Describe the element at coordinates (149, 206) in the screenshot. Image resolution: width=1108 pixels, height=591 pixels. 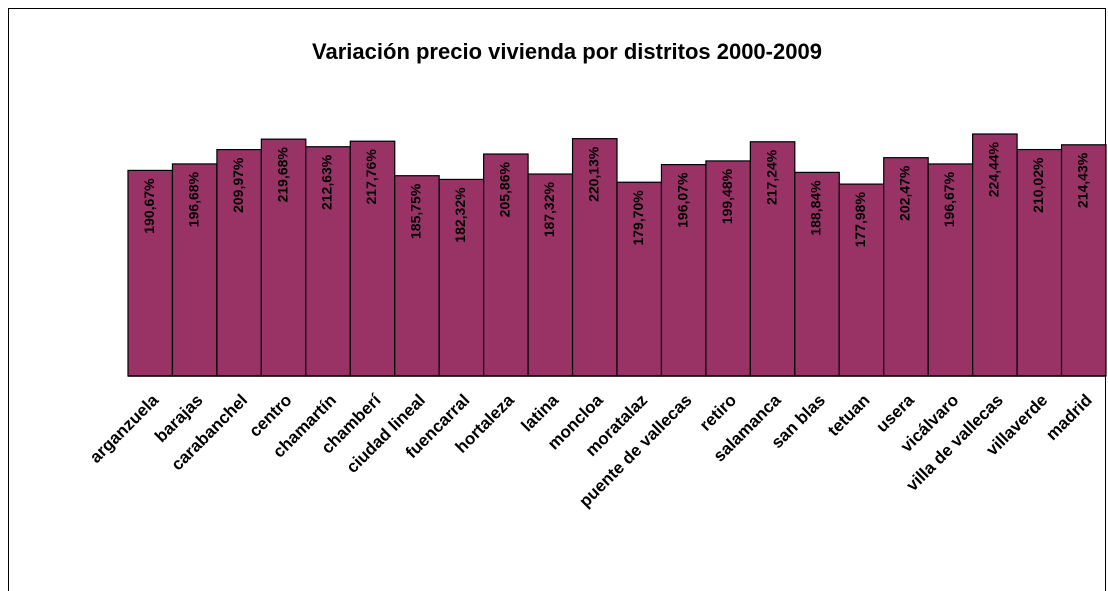
I see `value-label: 190,67%` at that location.